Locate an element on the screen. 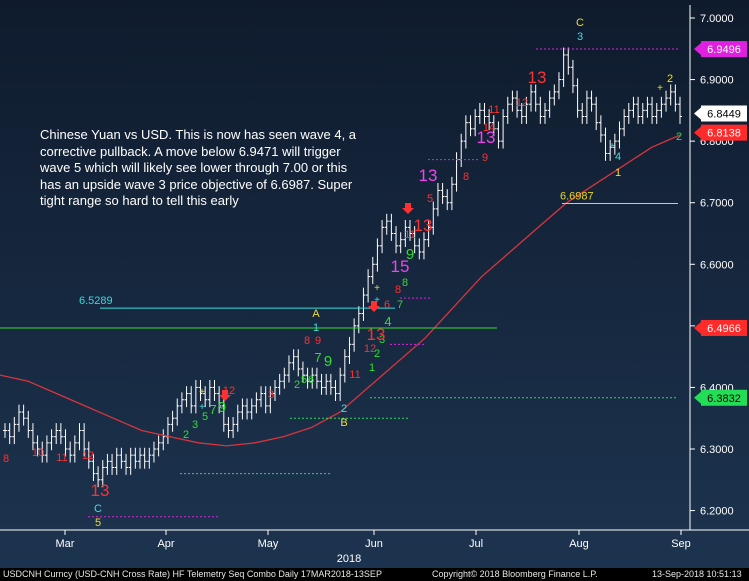  x-tick-label: May is located at coordinates (268, 544).